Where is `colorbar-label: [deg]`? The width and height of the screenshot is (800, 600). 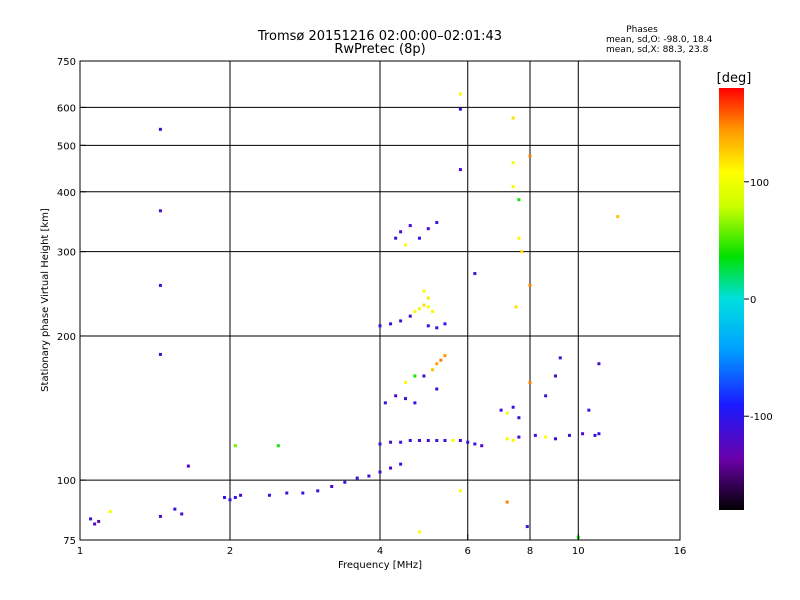 colorbar-label: [deg] is located at coordinates (734, 78).